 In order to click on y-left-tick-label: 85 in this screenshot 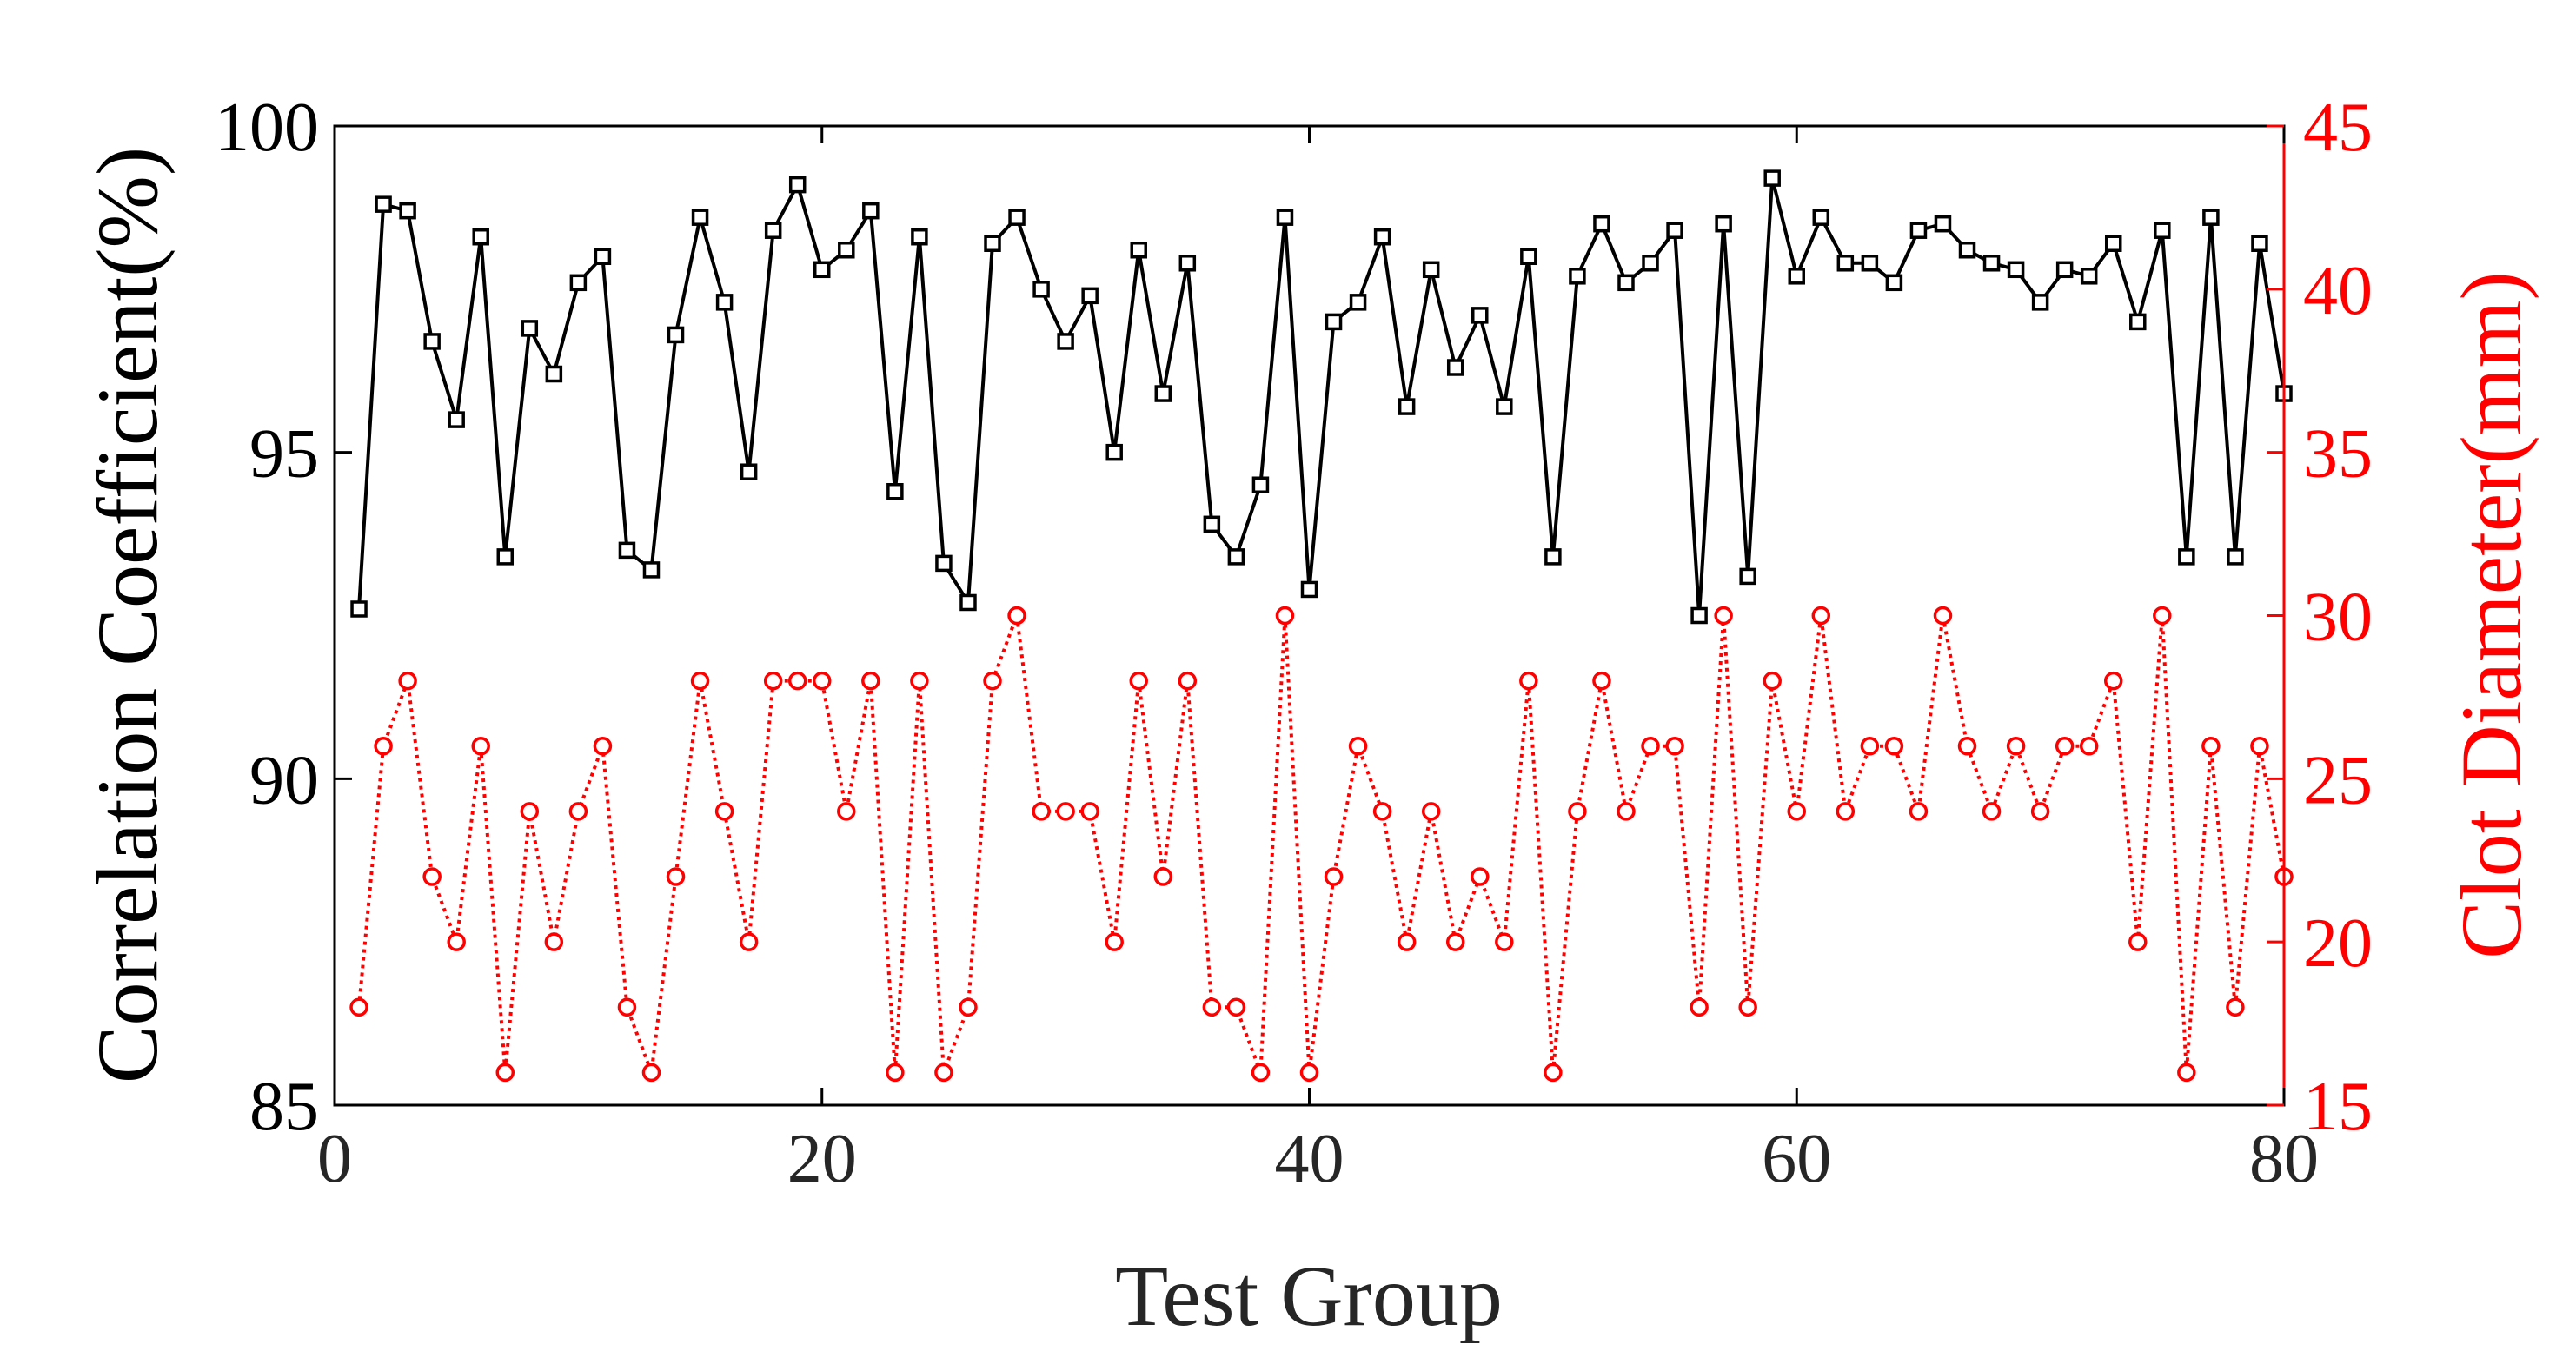, I will do `click(284, 1107)`.